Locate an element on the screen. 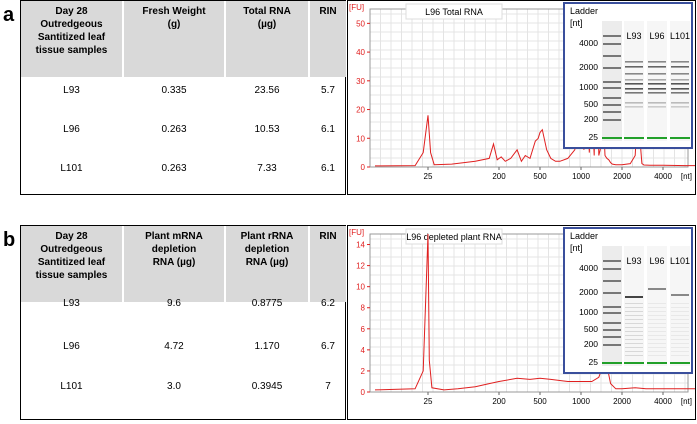 The height and width of the screenshot is (424, 697). inset-unit: [nt] is located at coordinates (576, 23).